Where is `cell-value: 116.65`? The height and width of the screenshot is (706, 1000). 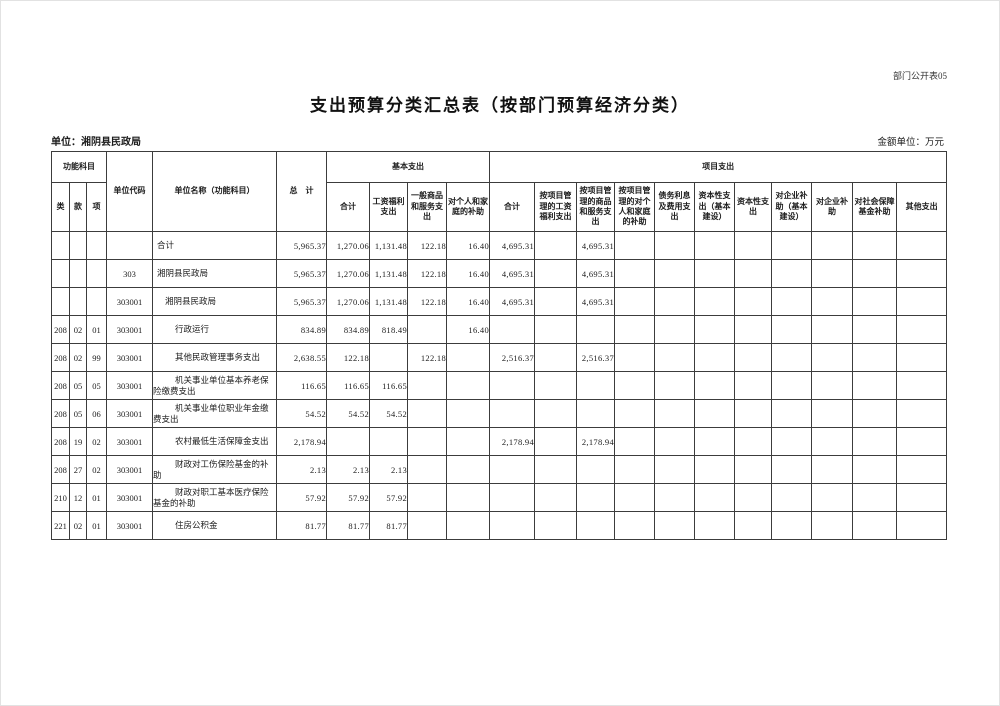 cell-value: 116.65 is located at coordinates (389, 385).